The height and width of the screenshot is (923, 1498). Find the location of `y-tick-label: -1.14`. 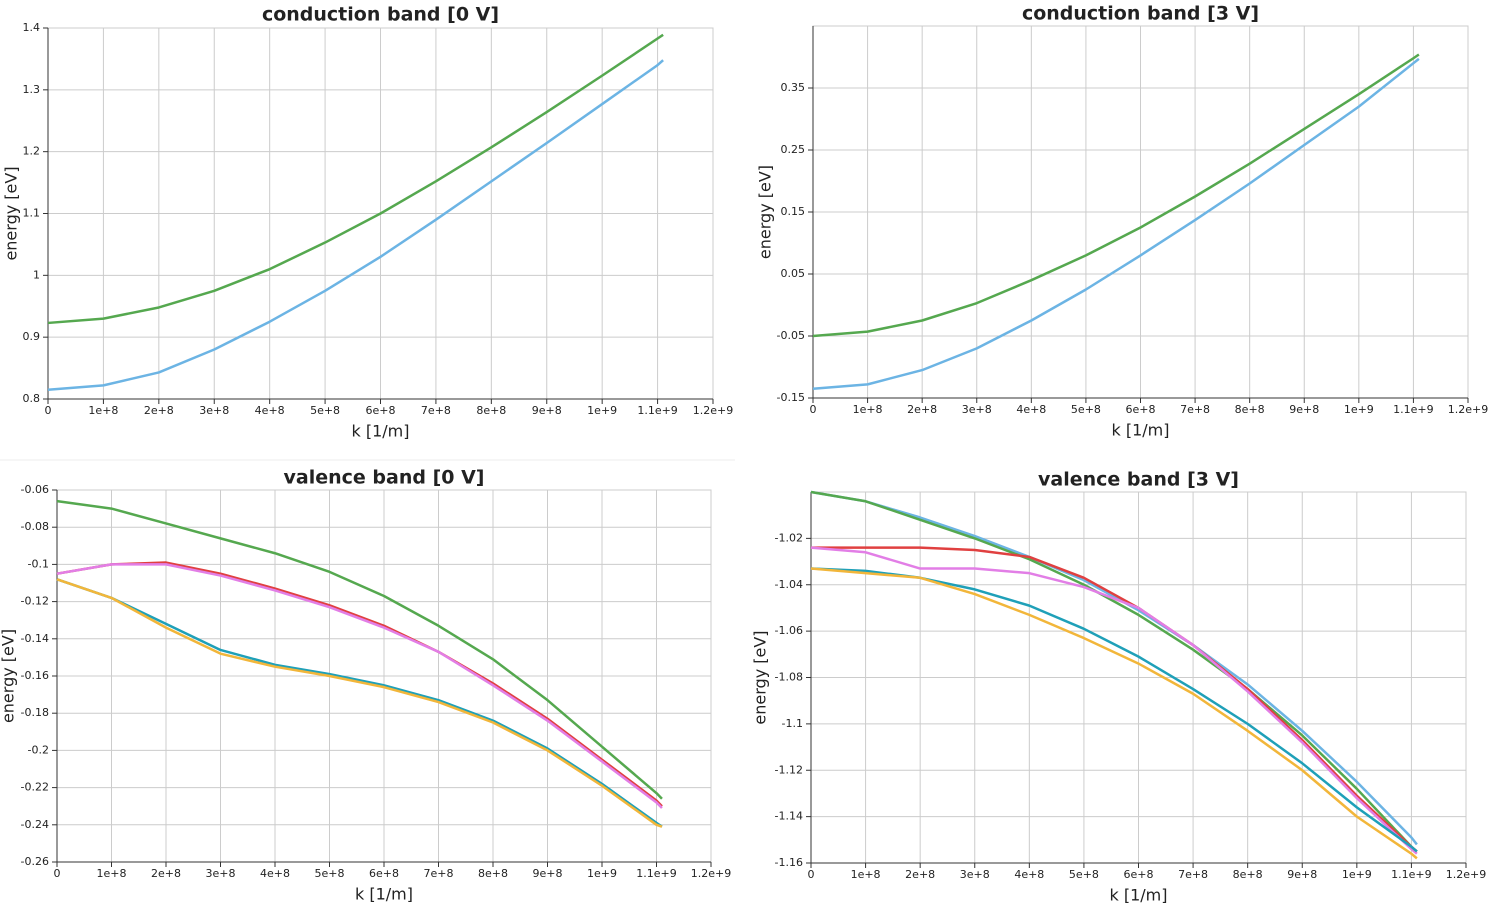

y-tick-label: -1.14 is located at coordinates (789, 816).